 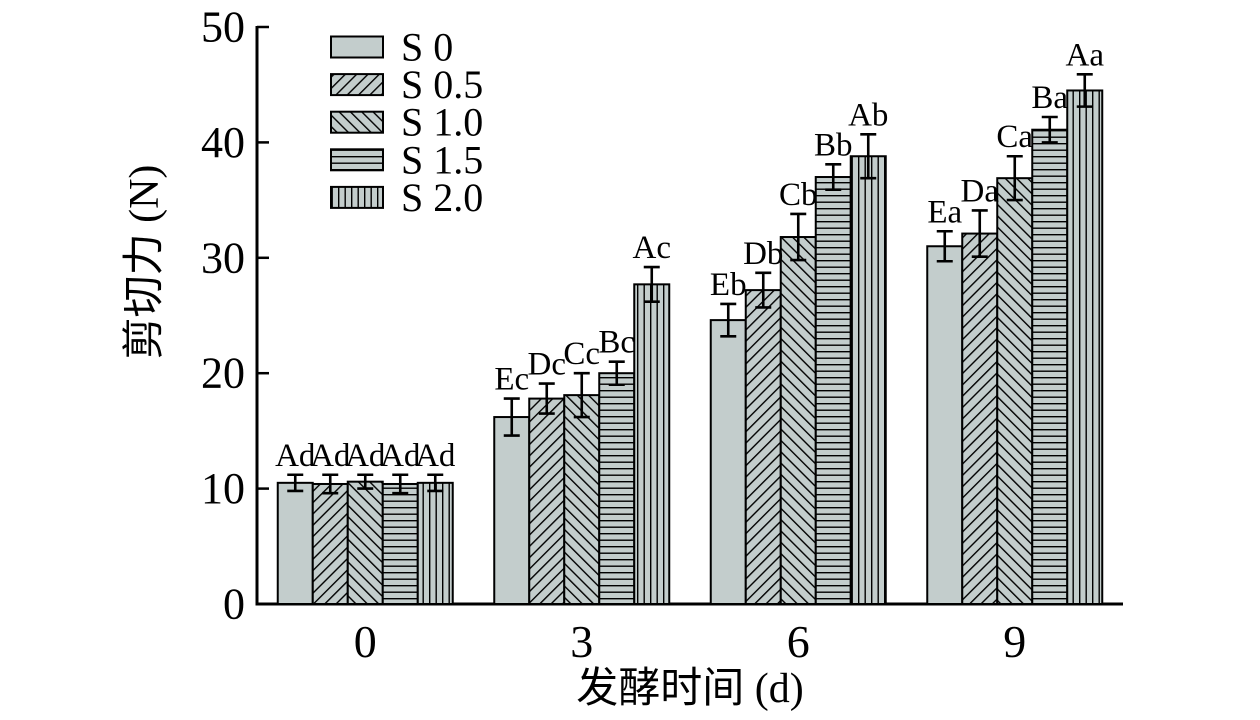 What do you see at coordinates (400, 544) in the screenshot?
I see `bar-S1.5-0` at bounding box center [400, 544].